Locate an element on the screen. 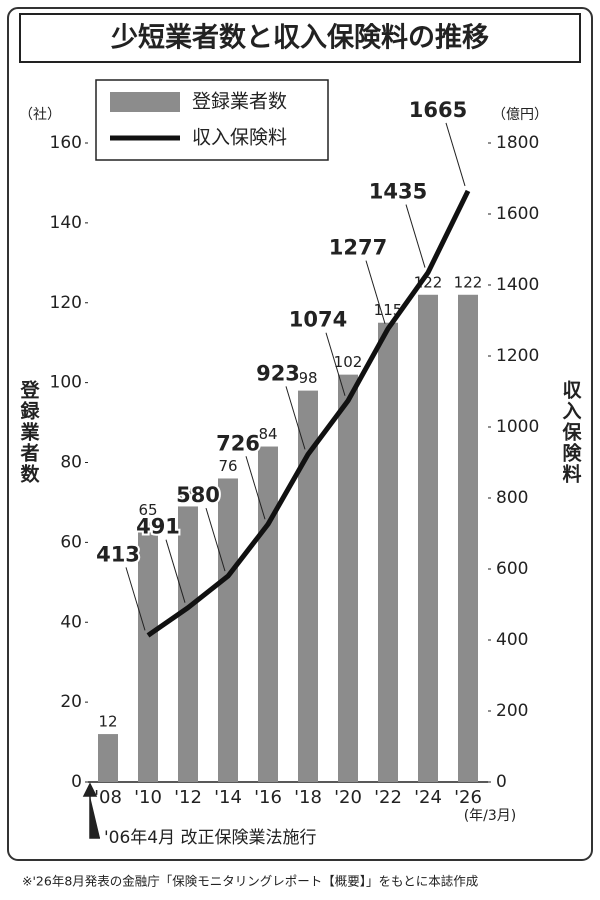 This screenshot has height=900, width=600. chart-title: 少短業者数と収入保険料の推移 is located at coordinates (300, 38).